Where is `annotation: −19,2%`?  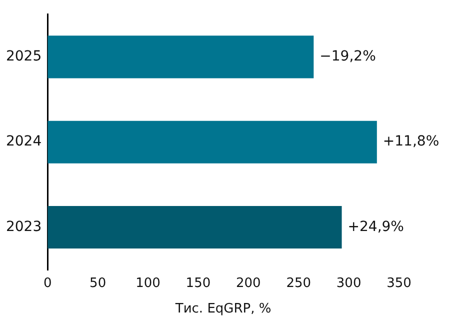 annotation: −19,2% is located at coordinates (348, 56).